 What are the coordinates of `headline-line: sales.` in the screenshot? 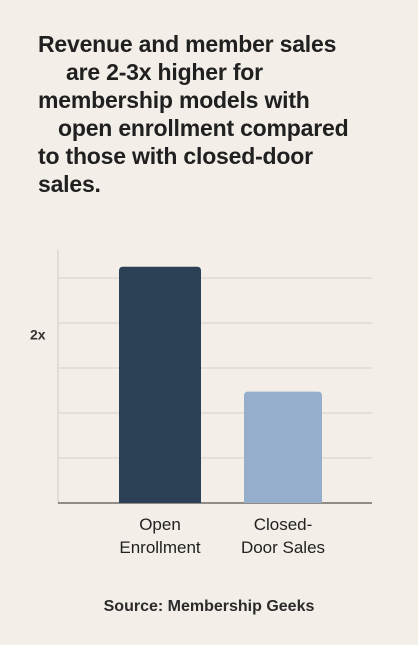 It's located at (69, 184).